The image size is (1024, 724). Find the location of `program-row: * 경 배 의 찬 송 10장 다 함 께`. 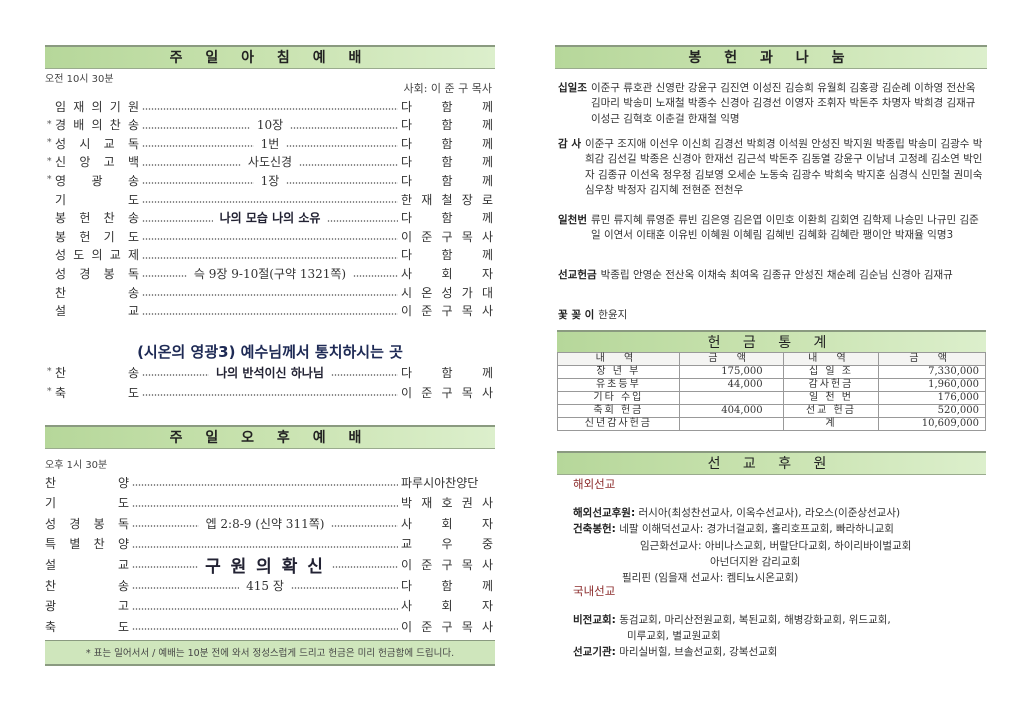

program-row: * 경 배 의 찬 송 10장 다 함 께 is located at coordinates (270, 125).